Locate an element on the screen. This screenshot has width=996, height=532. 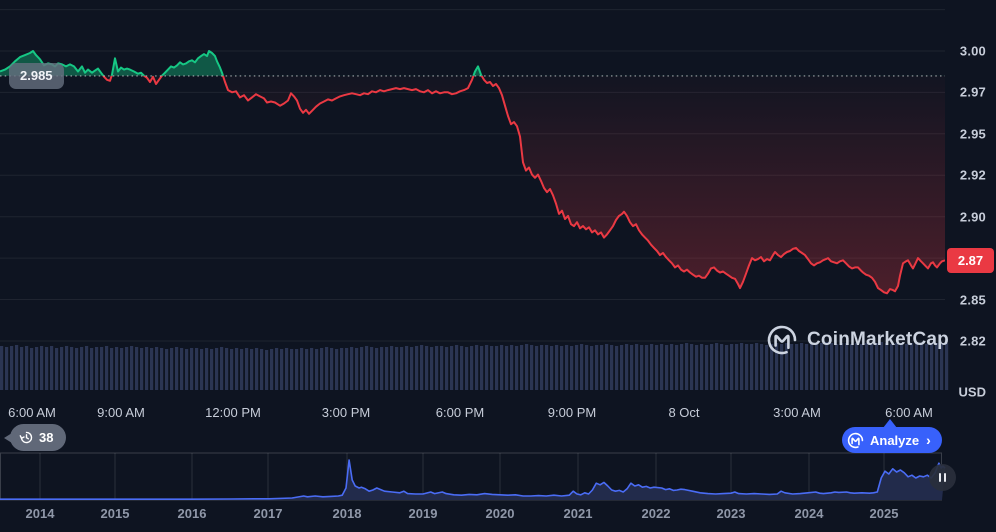
history-count: 38 is located at coordinates (46, 437).